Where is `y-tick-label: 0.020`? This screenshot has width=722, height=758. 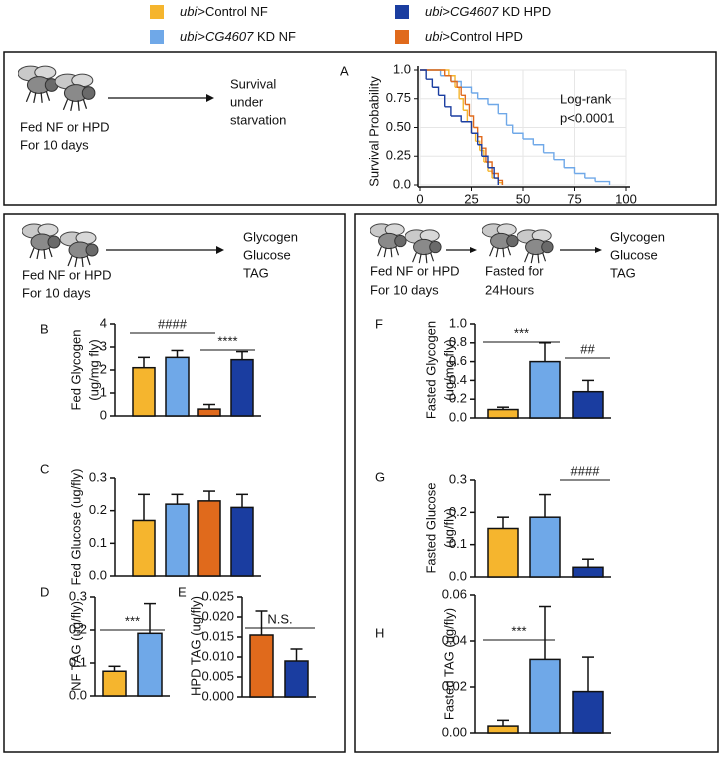 y-tick-label: 0.020 is located at coordinates (217, 615).